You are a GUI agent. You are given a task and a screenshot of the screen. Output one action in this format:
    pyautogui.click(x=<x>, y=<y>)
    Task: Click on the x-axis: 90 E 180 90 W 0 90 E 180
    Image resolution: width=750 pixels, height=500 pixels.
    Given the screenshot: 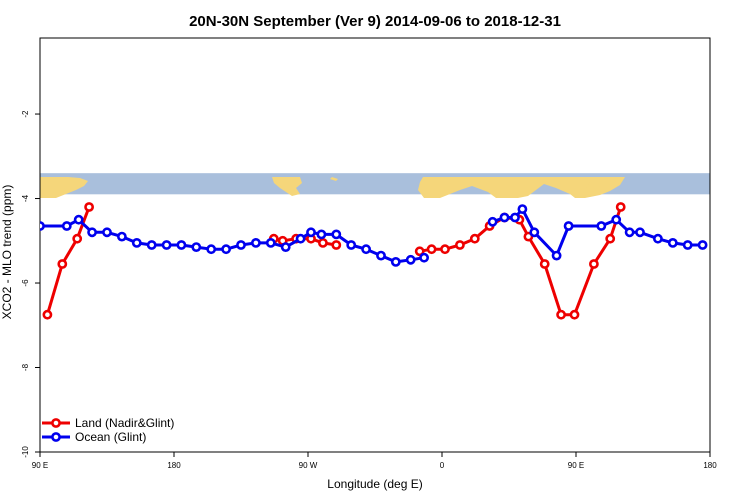 What is the action you would take?
    pyautogui.click(x=374, y=461)
    